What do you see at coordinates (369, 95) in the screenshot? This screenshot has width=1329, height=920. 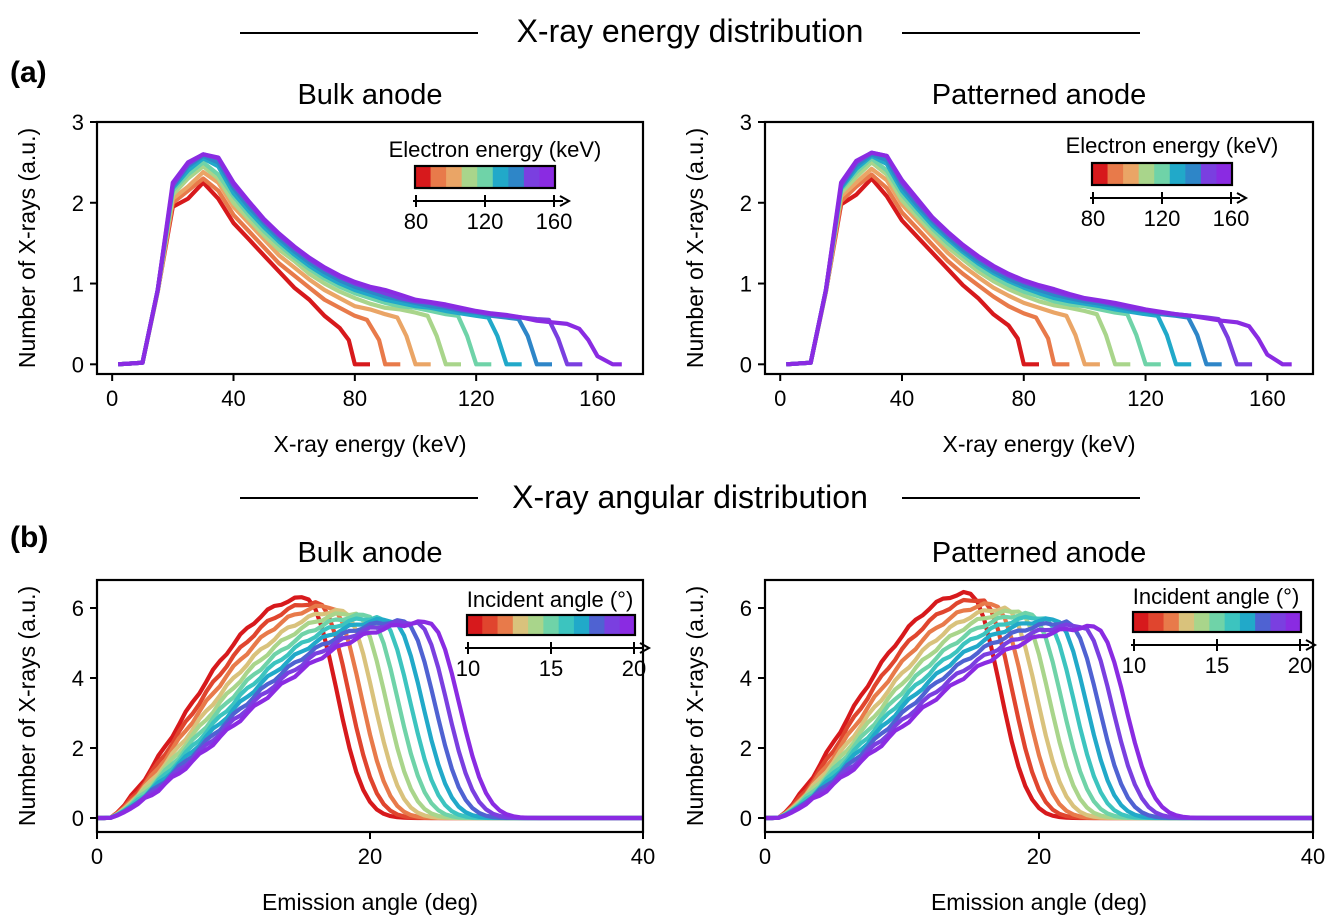 I see `panel-title: Bulk anode` at bounding box center [369, 95].